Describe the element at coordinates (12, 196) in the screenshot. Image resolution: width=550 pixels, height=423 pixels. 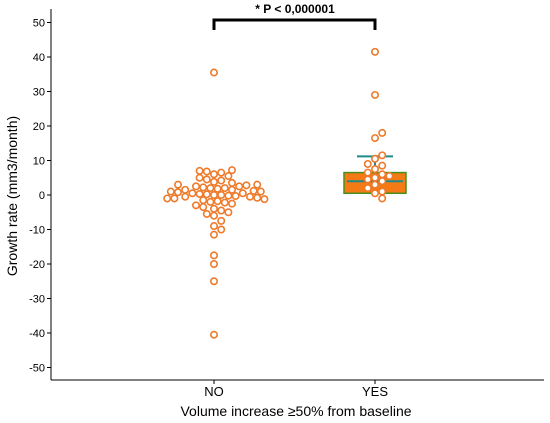
I see `y-axis-title: Growth rate (mm3/month)` at that location.